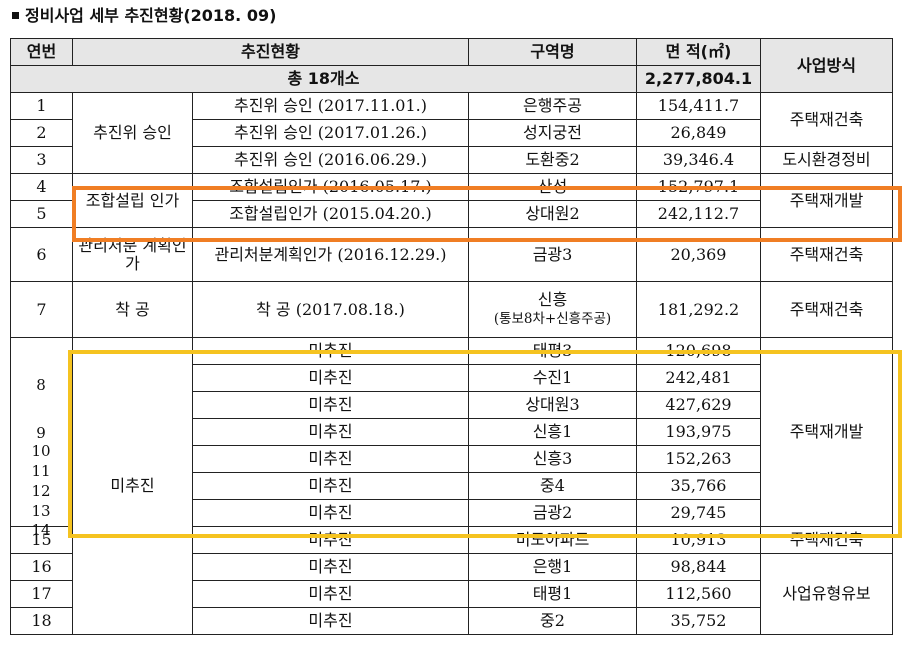 The height and width of the screenshot is (671, 903). I want to click on group-mgmt: 관리처분 계획인가, so click(132, 254).